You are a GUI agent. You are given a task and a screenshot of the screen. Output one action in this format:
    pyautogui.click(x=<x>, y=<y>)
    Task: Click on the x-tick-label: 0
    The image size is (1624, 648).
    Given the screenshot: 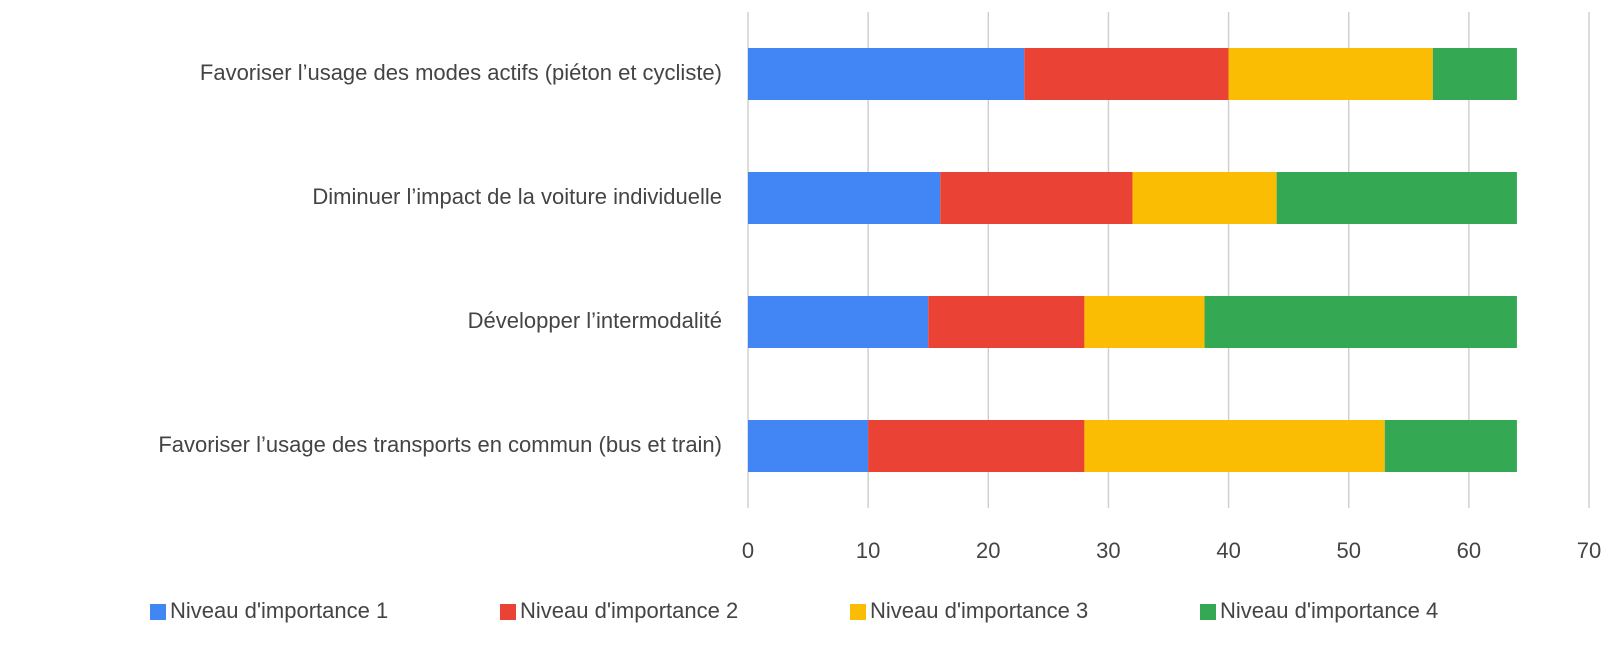 What is the action you would take?
    pyautogui.click(x=748, y=550)
    